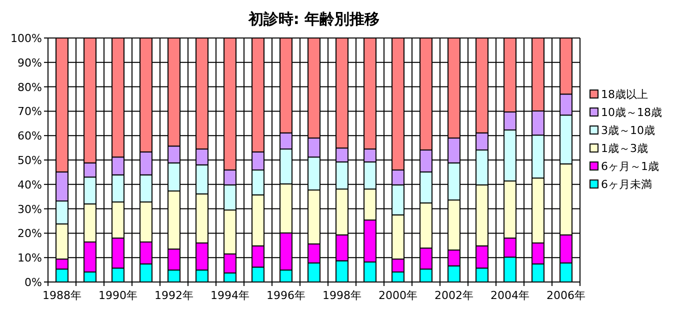 This screenshot has height=320, width=681. I want to click on x-tick-label: 2006年, so click(566, 295).